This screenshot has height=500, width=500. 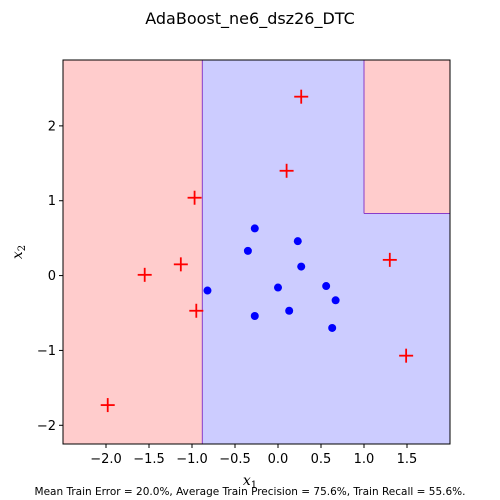 I want to click on y-tick-label: −2, so click(x=46, y=426).